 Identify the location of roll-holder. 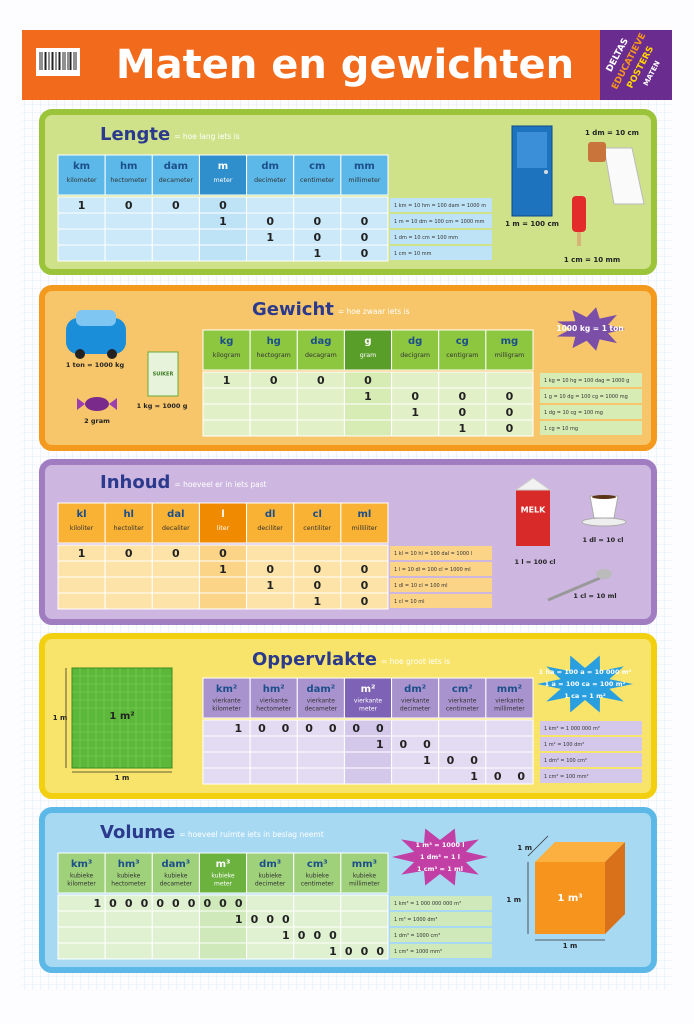
(597, 152).